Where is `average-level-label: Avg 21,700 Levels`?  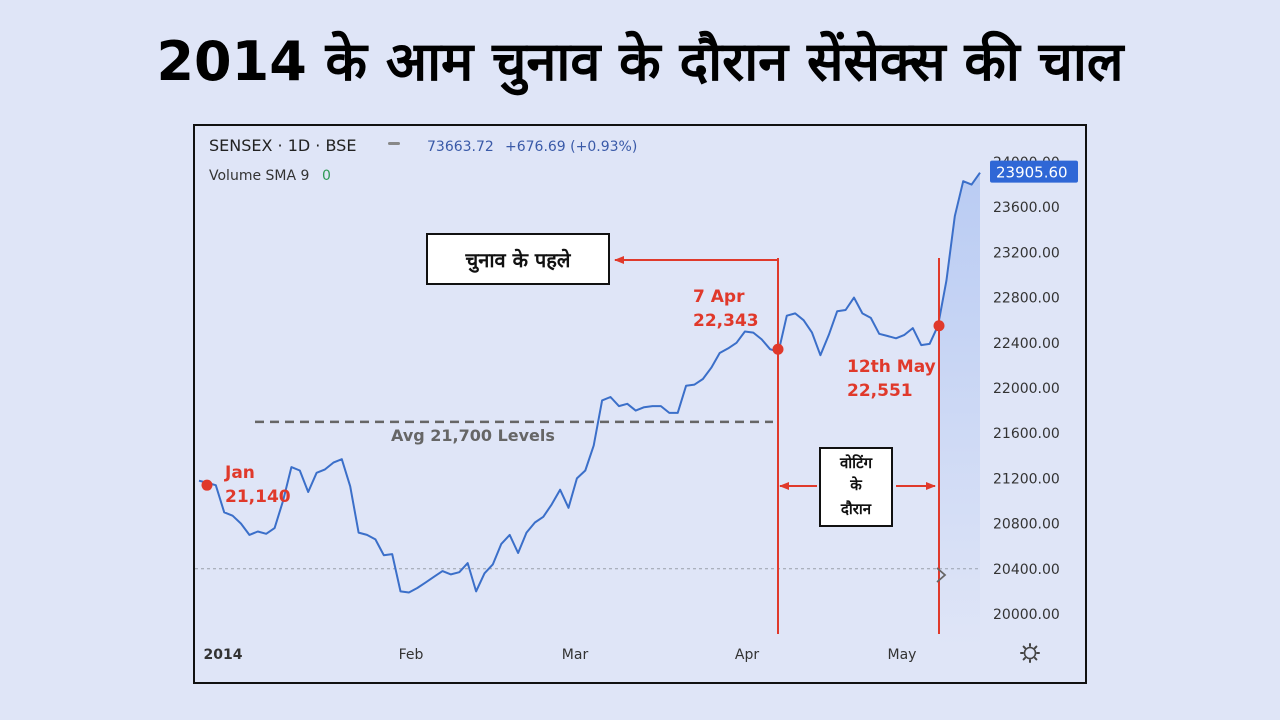 average-level-label: Avg 21,700 Levels is located at coordinates (473, 435).